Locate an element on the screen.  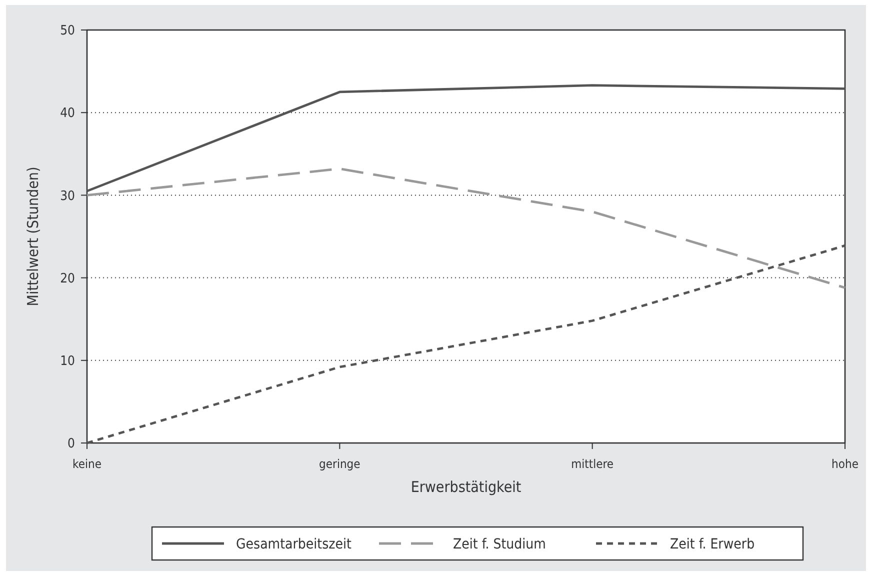
legend-label: Zeit f. Erwerb is located at coordinates (712, 544).